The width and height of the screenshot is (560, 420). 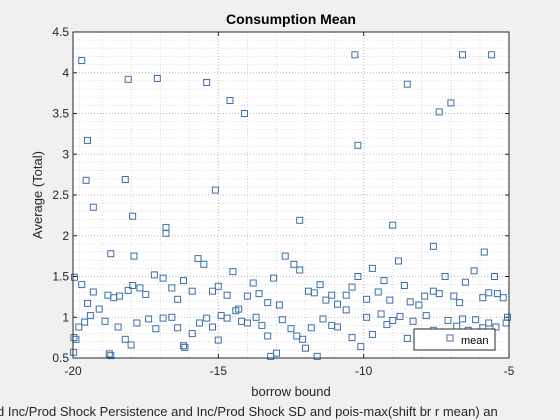 What do you see at coordinates (364, 371) in the screenshot?
I see `x-tick-label: -10` at bounding box center [364, 371].